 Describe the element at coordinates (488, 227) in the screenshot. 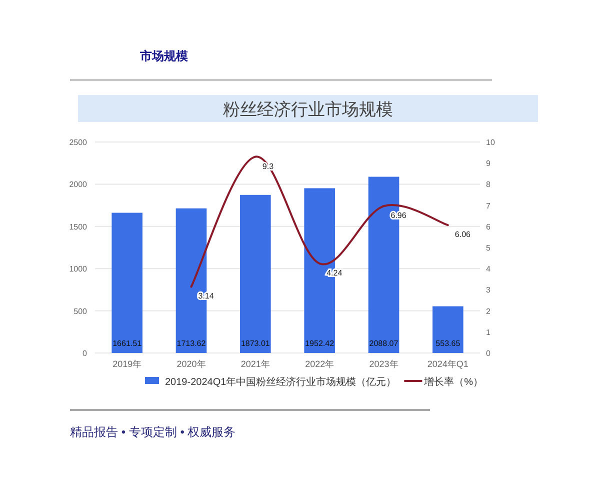

I see `y2-tick-label: 6` at that location.